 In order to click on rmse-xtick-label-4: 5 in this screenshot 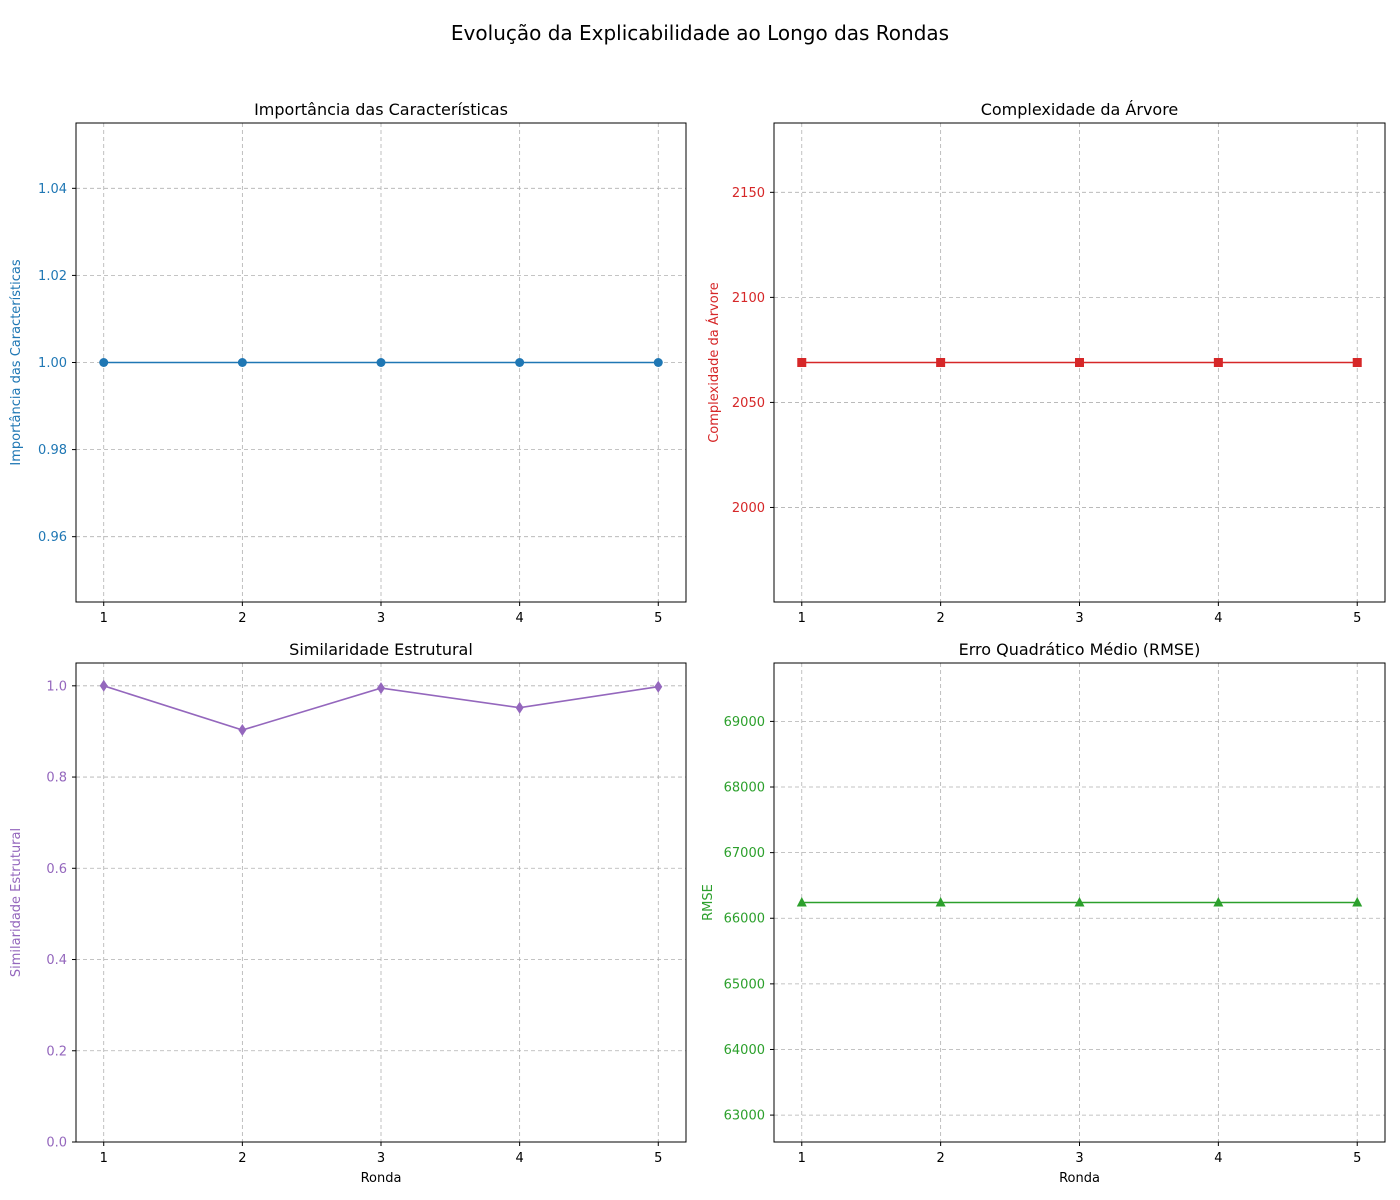, I will do `click(1357, 1158)`.